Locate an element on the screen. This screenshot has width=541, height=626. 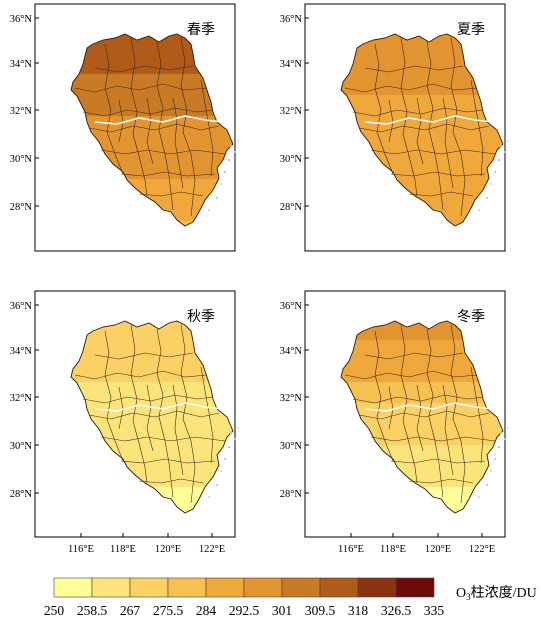
colorbar-tick-label: 258.5 is located at coordinates (92, 610).